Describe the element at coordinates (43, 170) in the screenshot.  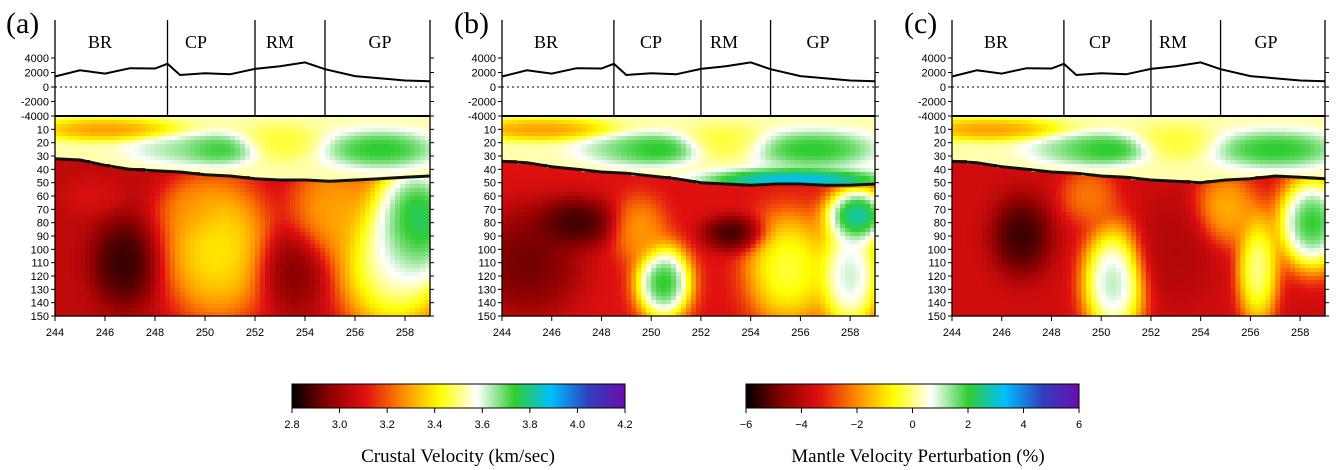
I see `depth-tick-label: 40` at that location.